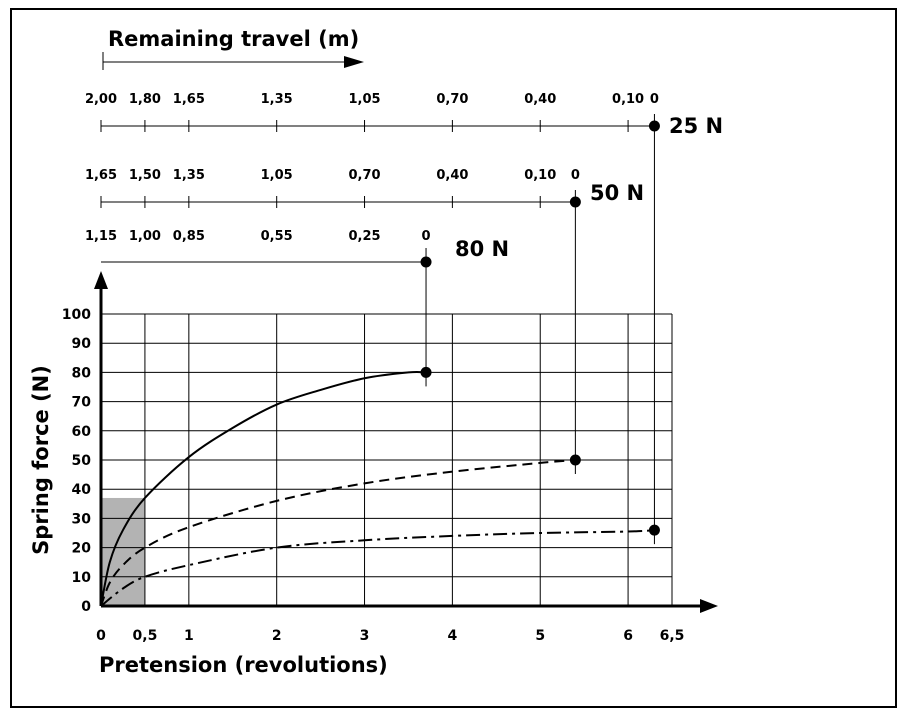 The width and height of the screenshot is (913, 720). I want to click on x-tick-label: 3, so click(365, 636).